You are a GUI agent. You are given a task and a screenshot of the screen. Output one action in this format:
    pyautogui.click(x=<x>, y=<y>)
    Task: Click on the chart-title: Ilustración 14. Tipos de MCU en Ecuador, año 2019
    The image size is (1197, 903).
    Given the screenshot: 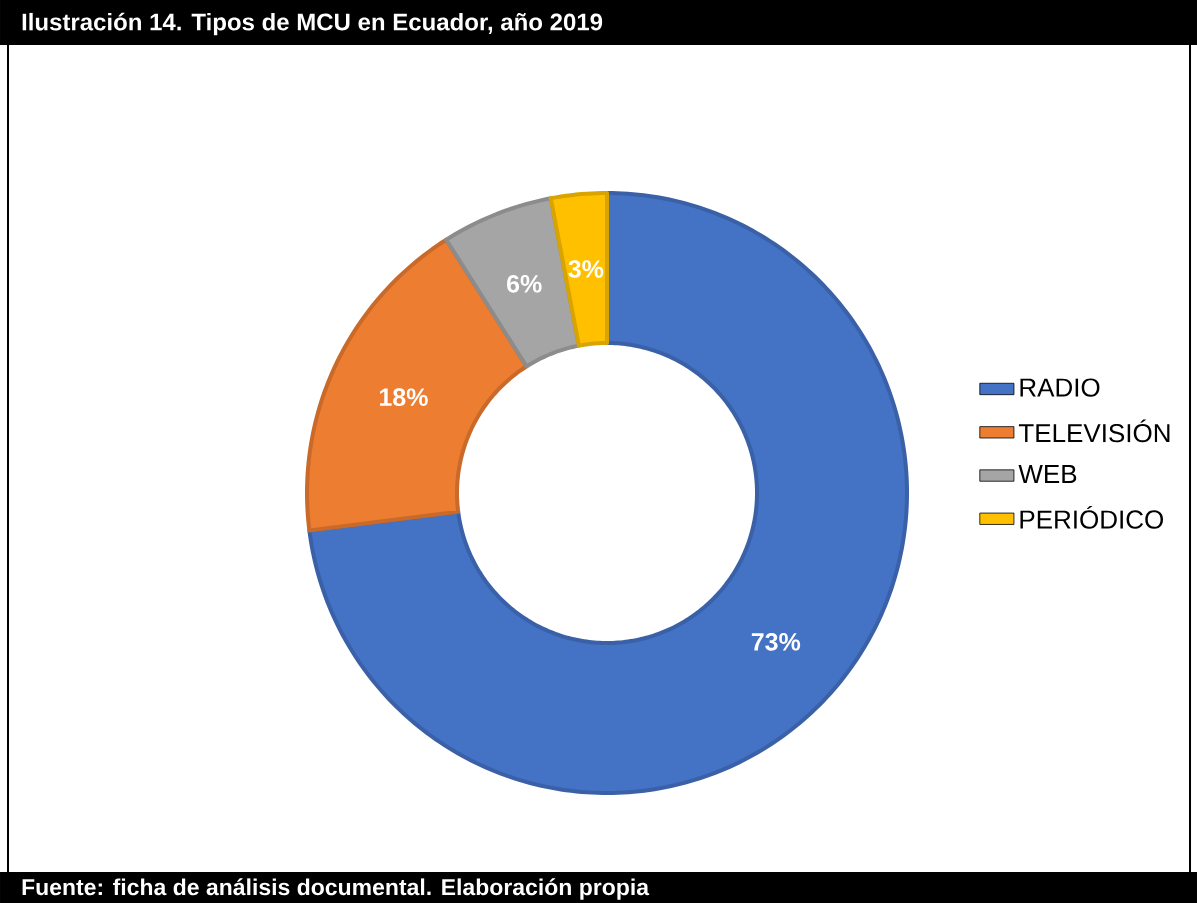 What is the action you would take?
    pyautogui.click(x=312, y=24)
    